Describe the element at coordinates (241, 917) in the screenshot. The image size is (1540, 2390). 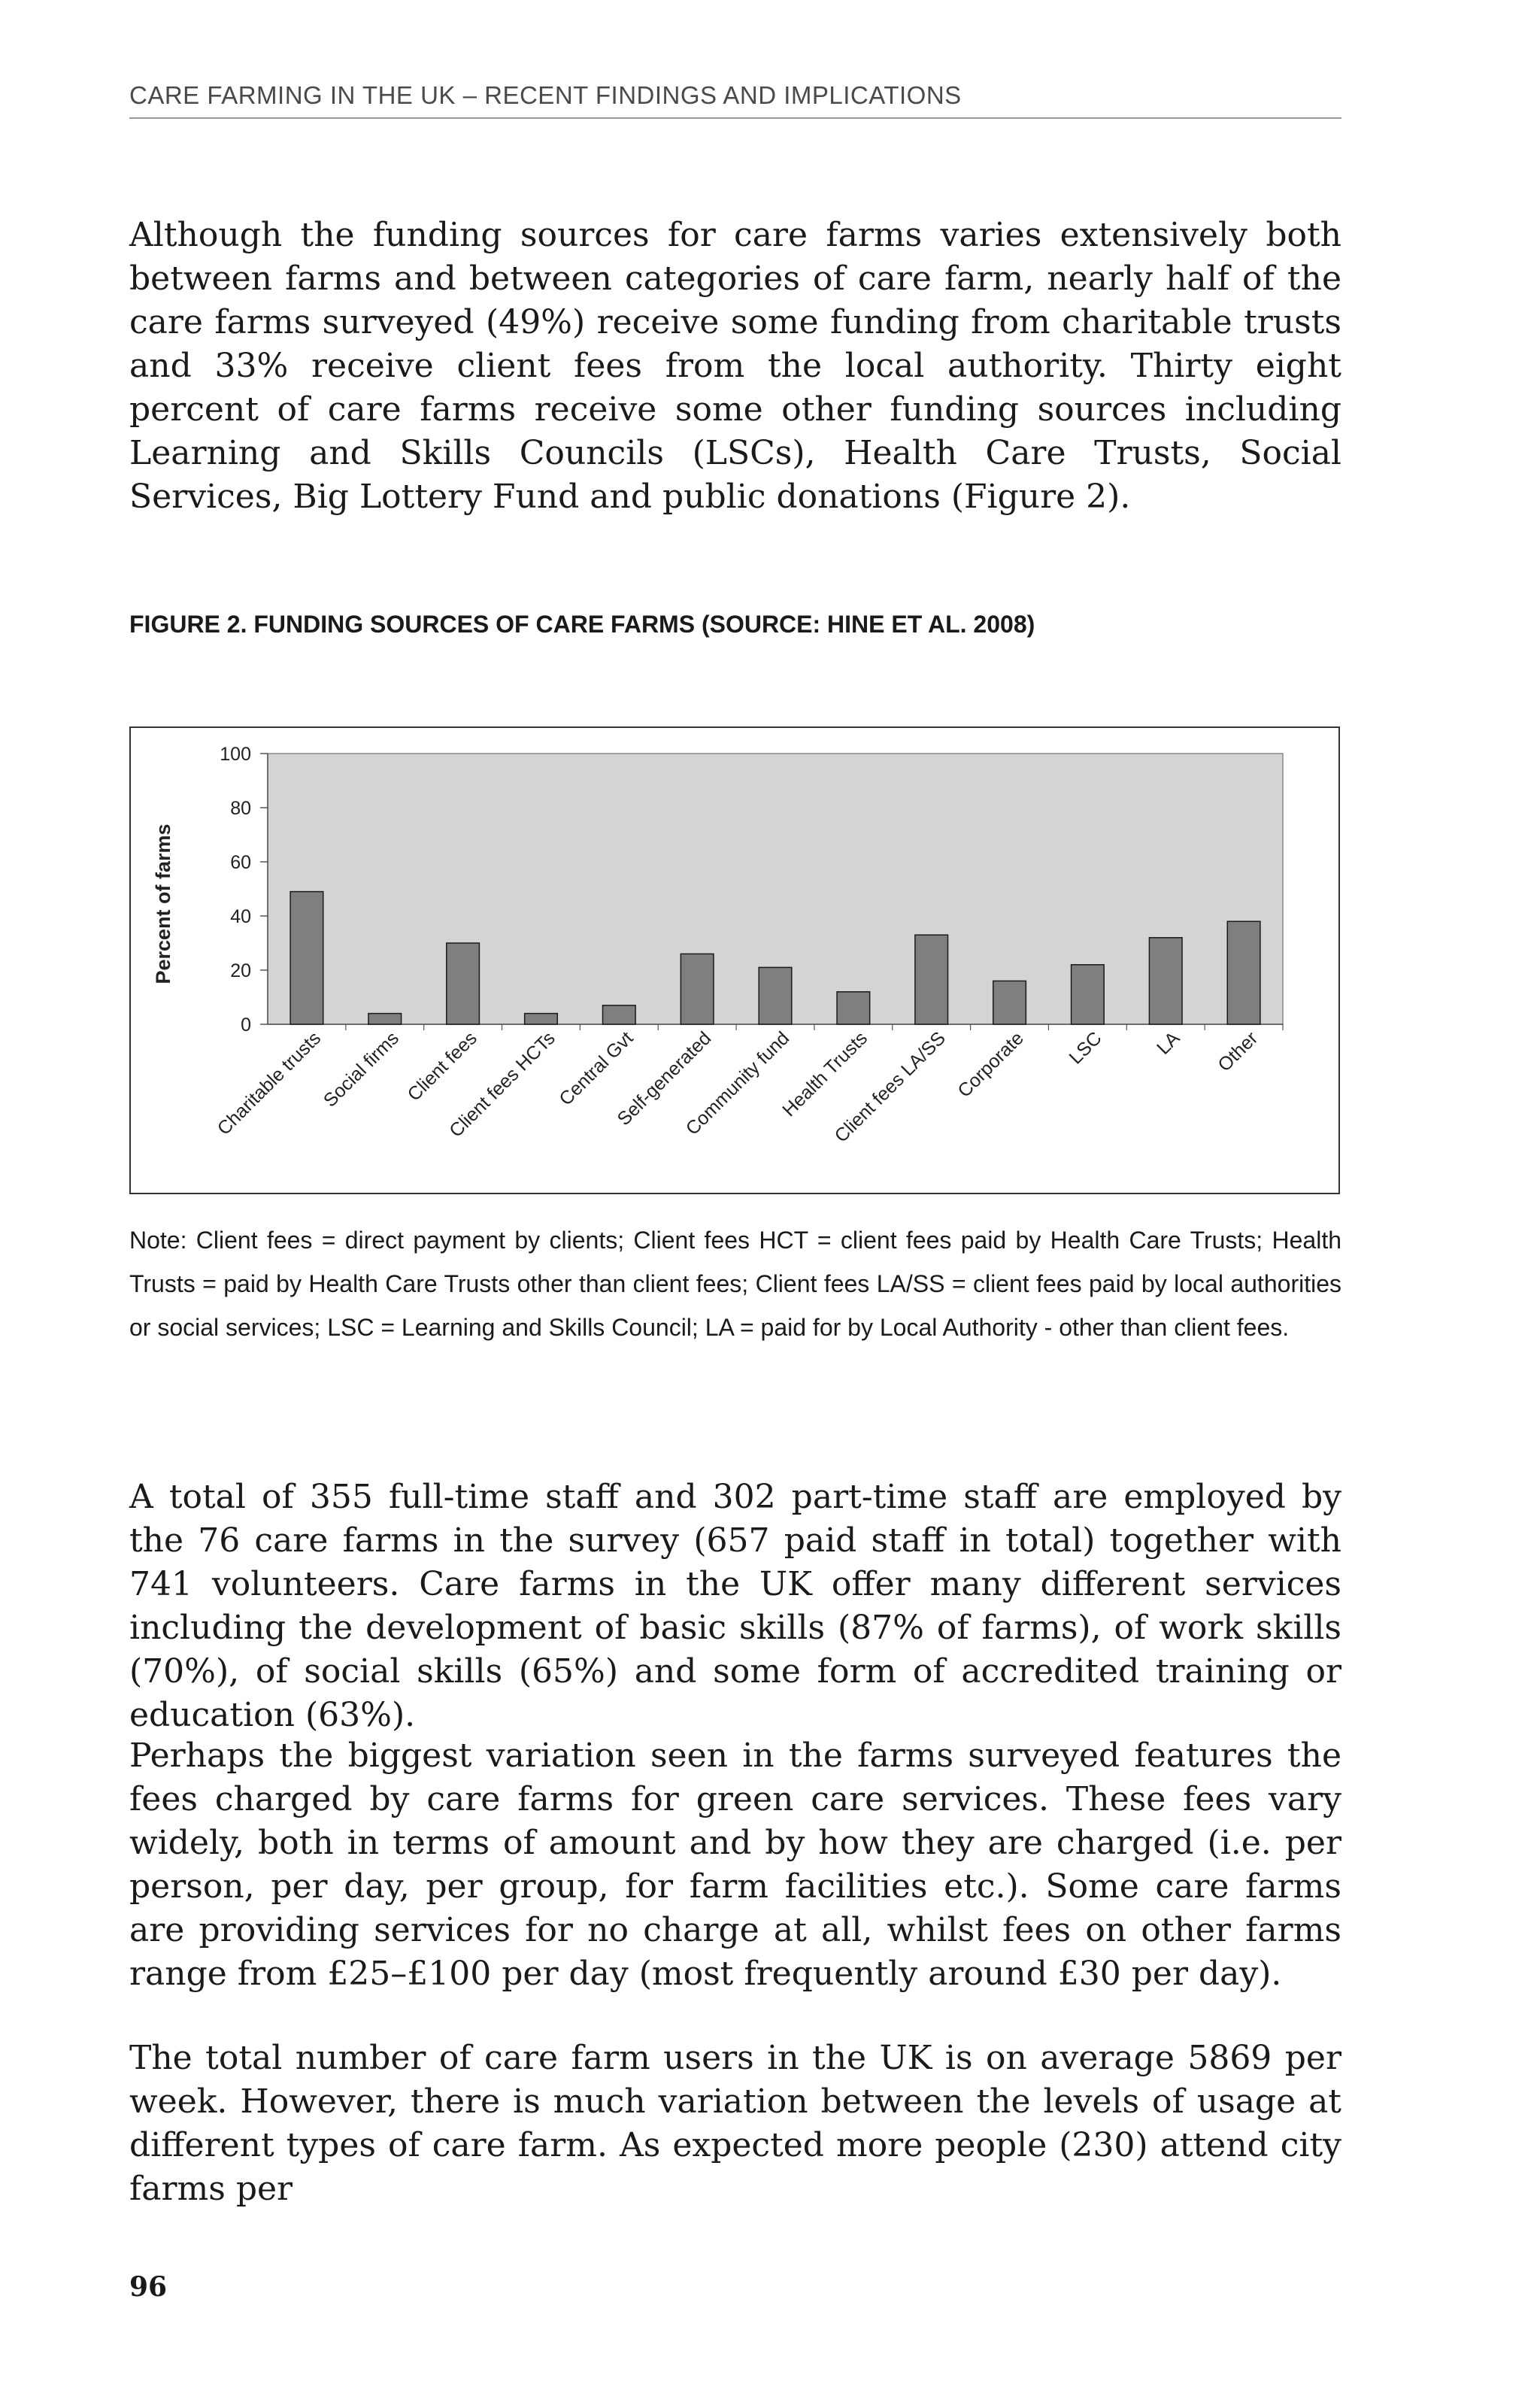
I see `y-tick-label: 40` at that location.